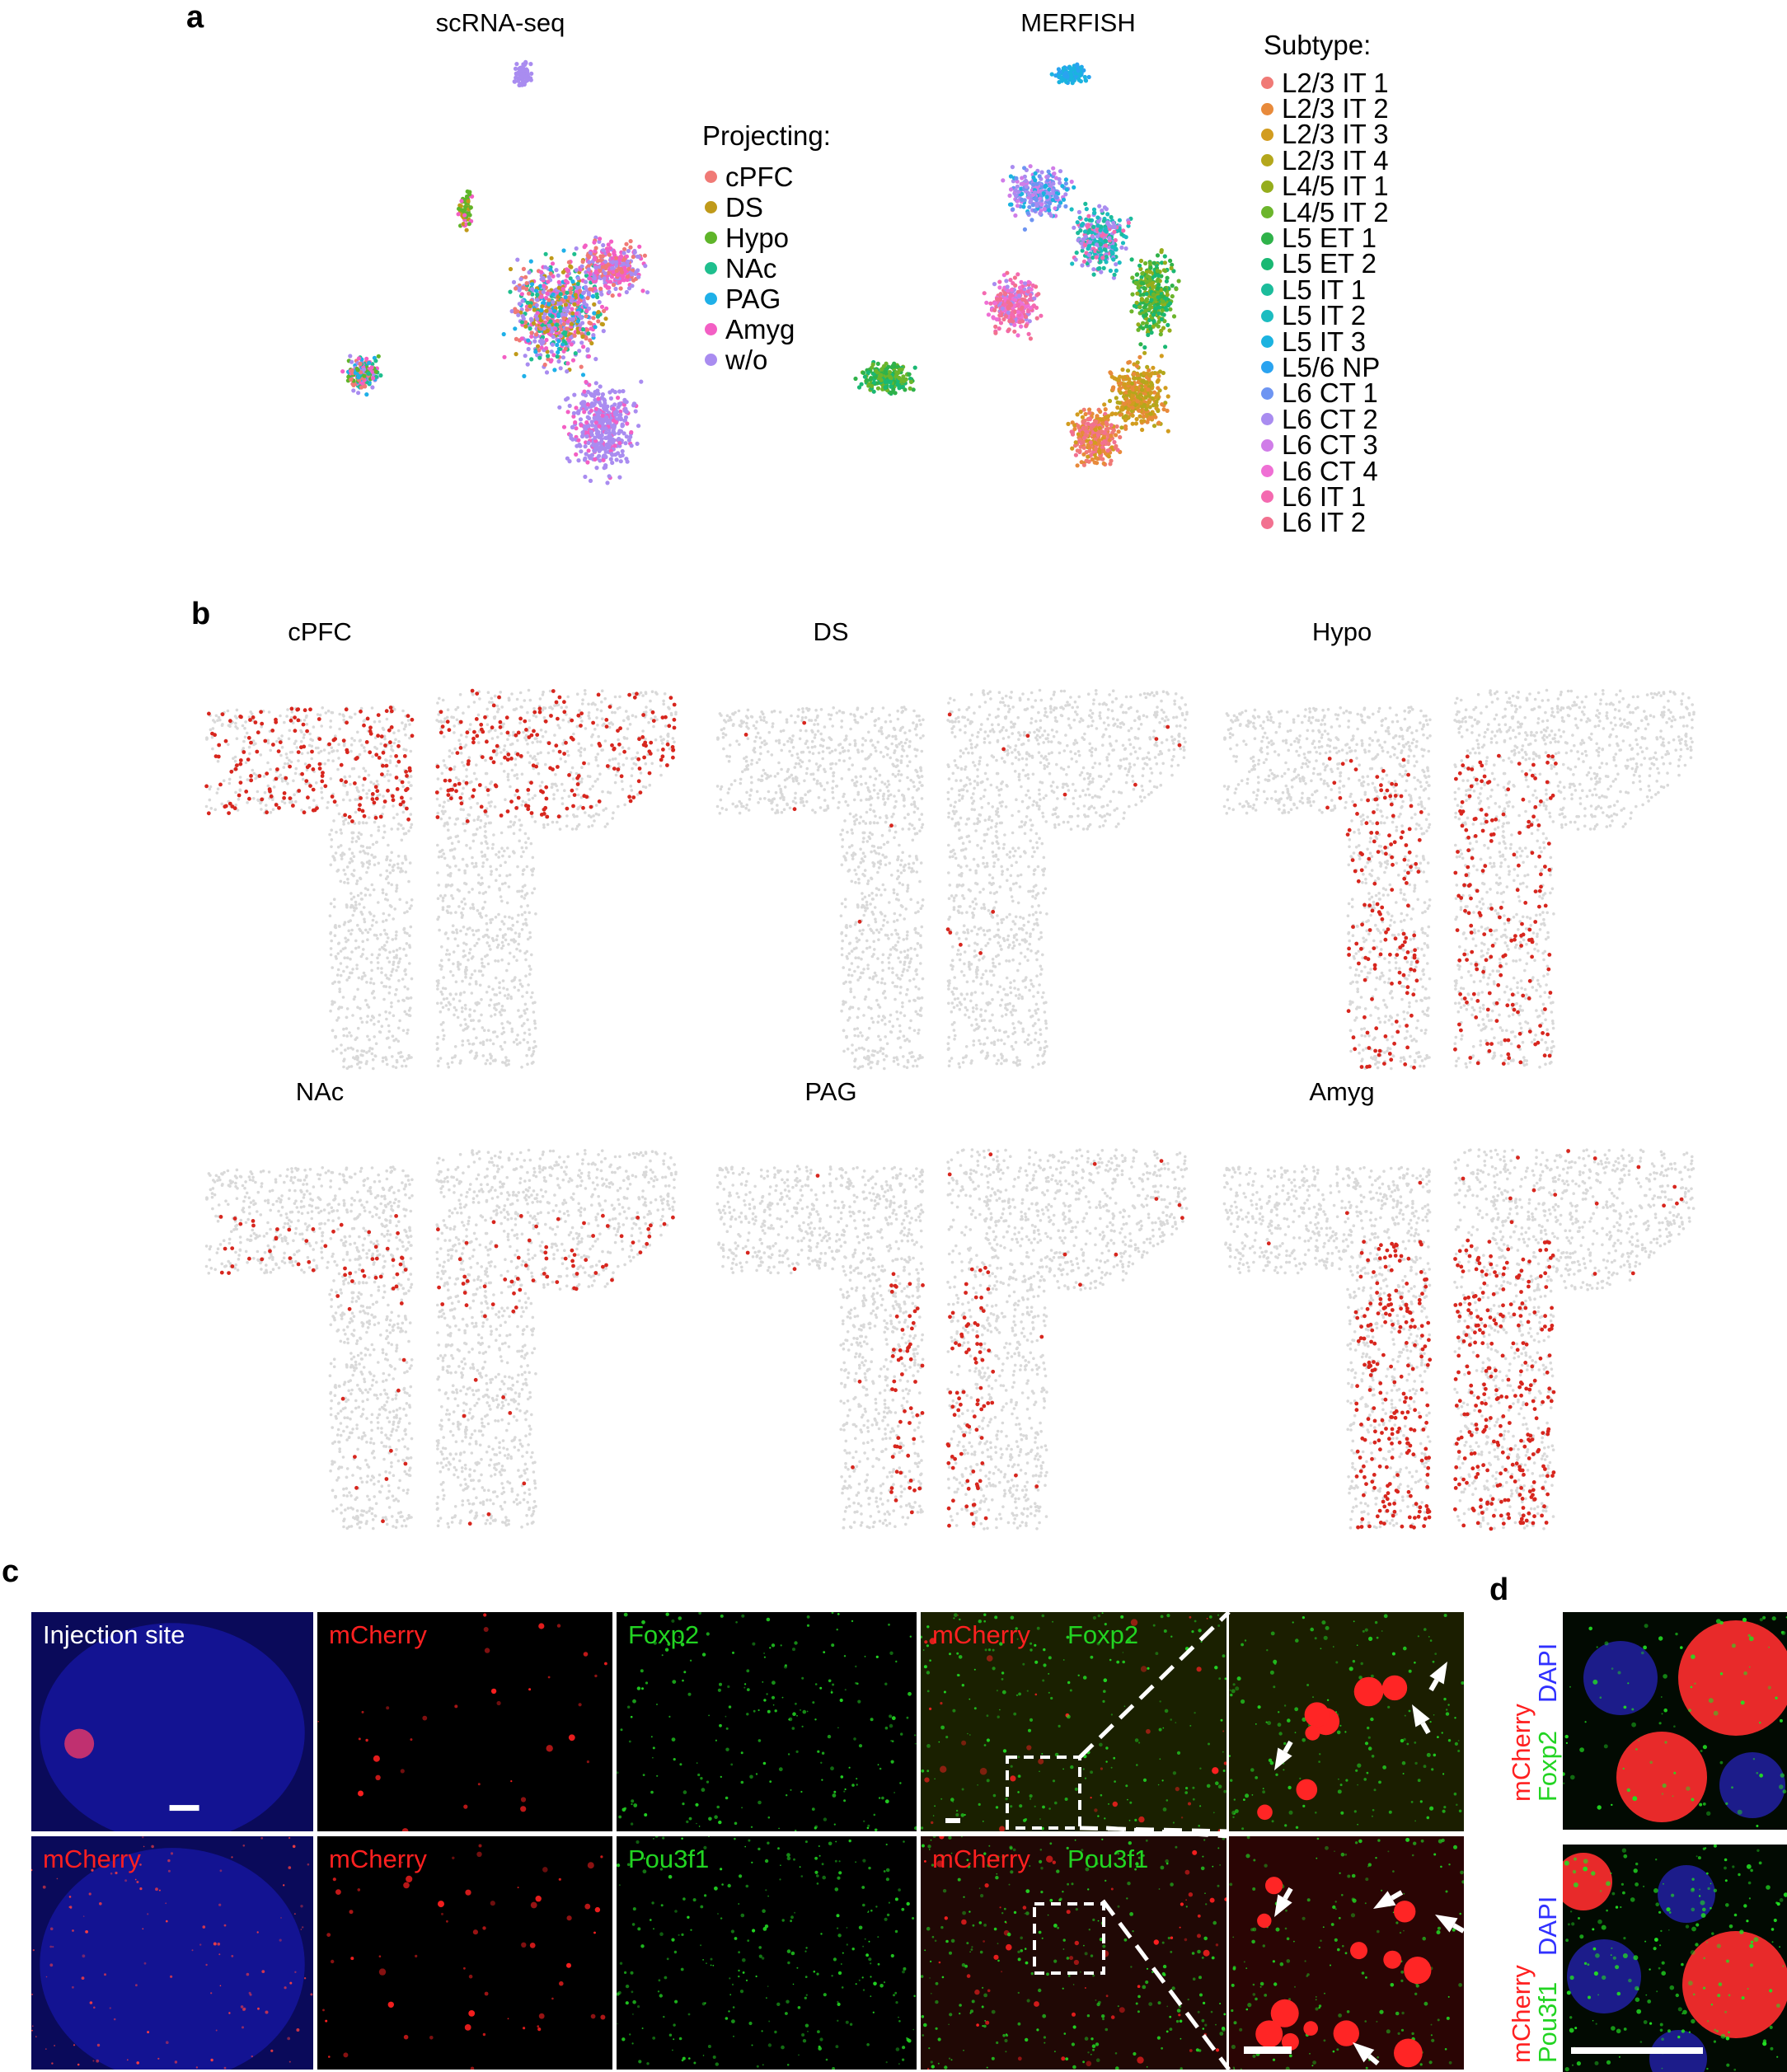  Describe the element at coordinates (320, 1092) in the screenshot. I see `spatial-map-title: NAc` at that location.